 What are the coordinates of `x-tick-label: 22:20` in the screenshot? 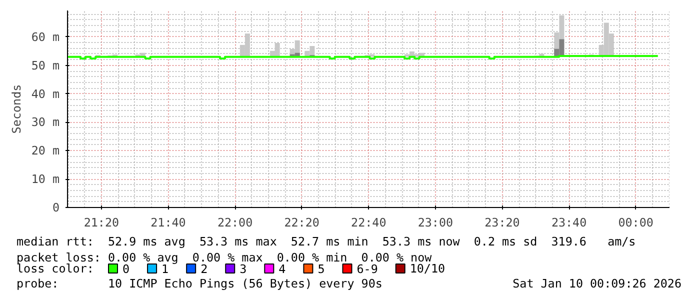 It's located at (302, 223).